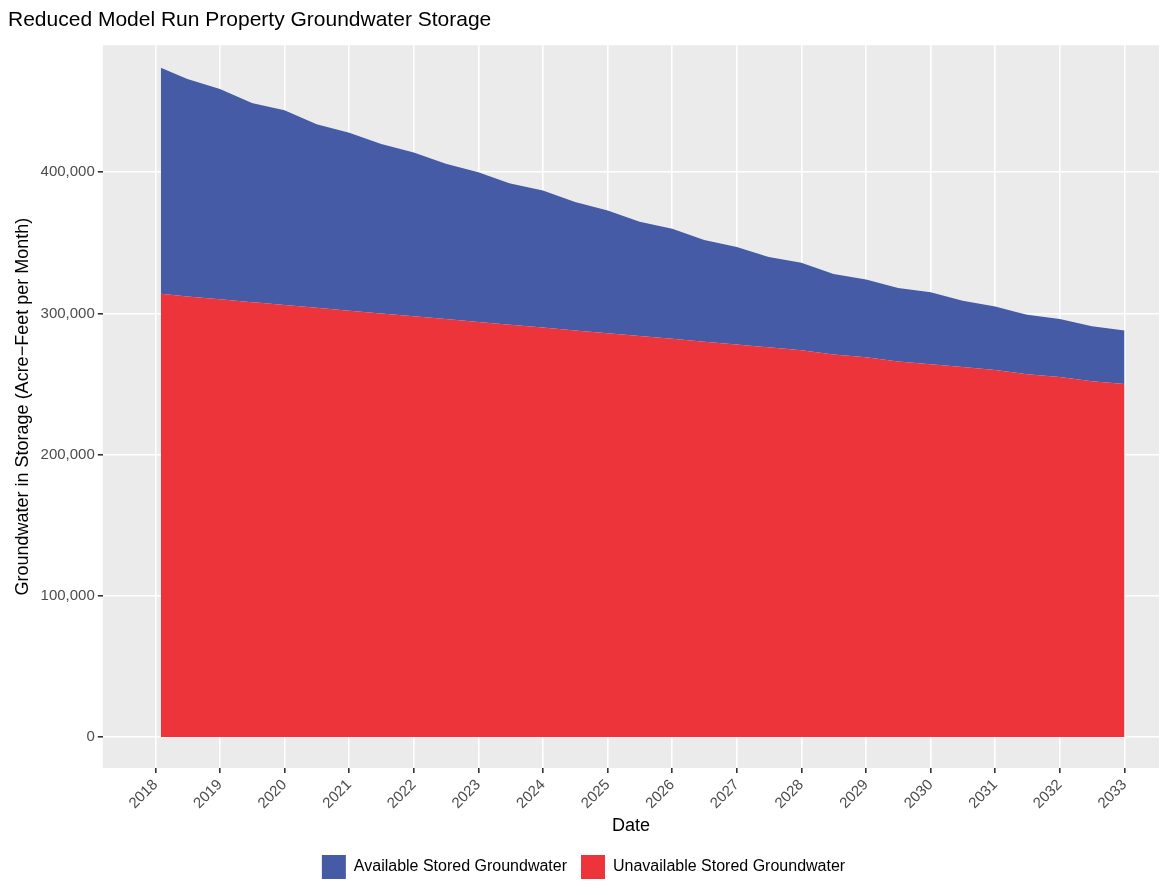 The width and height of the screenshot is (1165, 895). I want to click on x-axis-title: Date, so click(630, 825).